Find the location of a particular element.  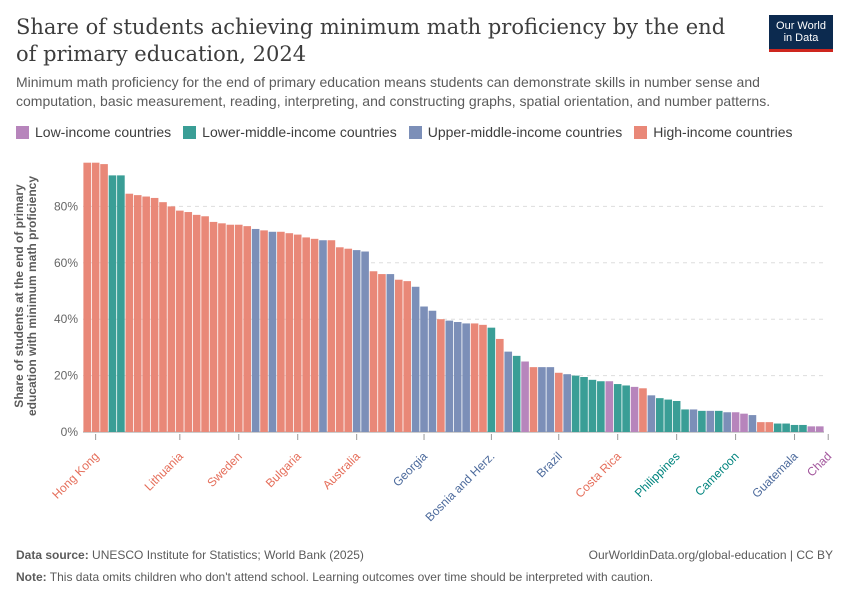

legend-swatch-upper-middle is located at coordinates (415, 132).